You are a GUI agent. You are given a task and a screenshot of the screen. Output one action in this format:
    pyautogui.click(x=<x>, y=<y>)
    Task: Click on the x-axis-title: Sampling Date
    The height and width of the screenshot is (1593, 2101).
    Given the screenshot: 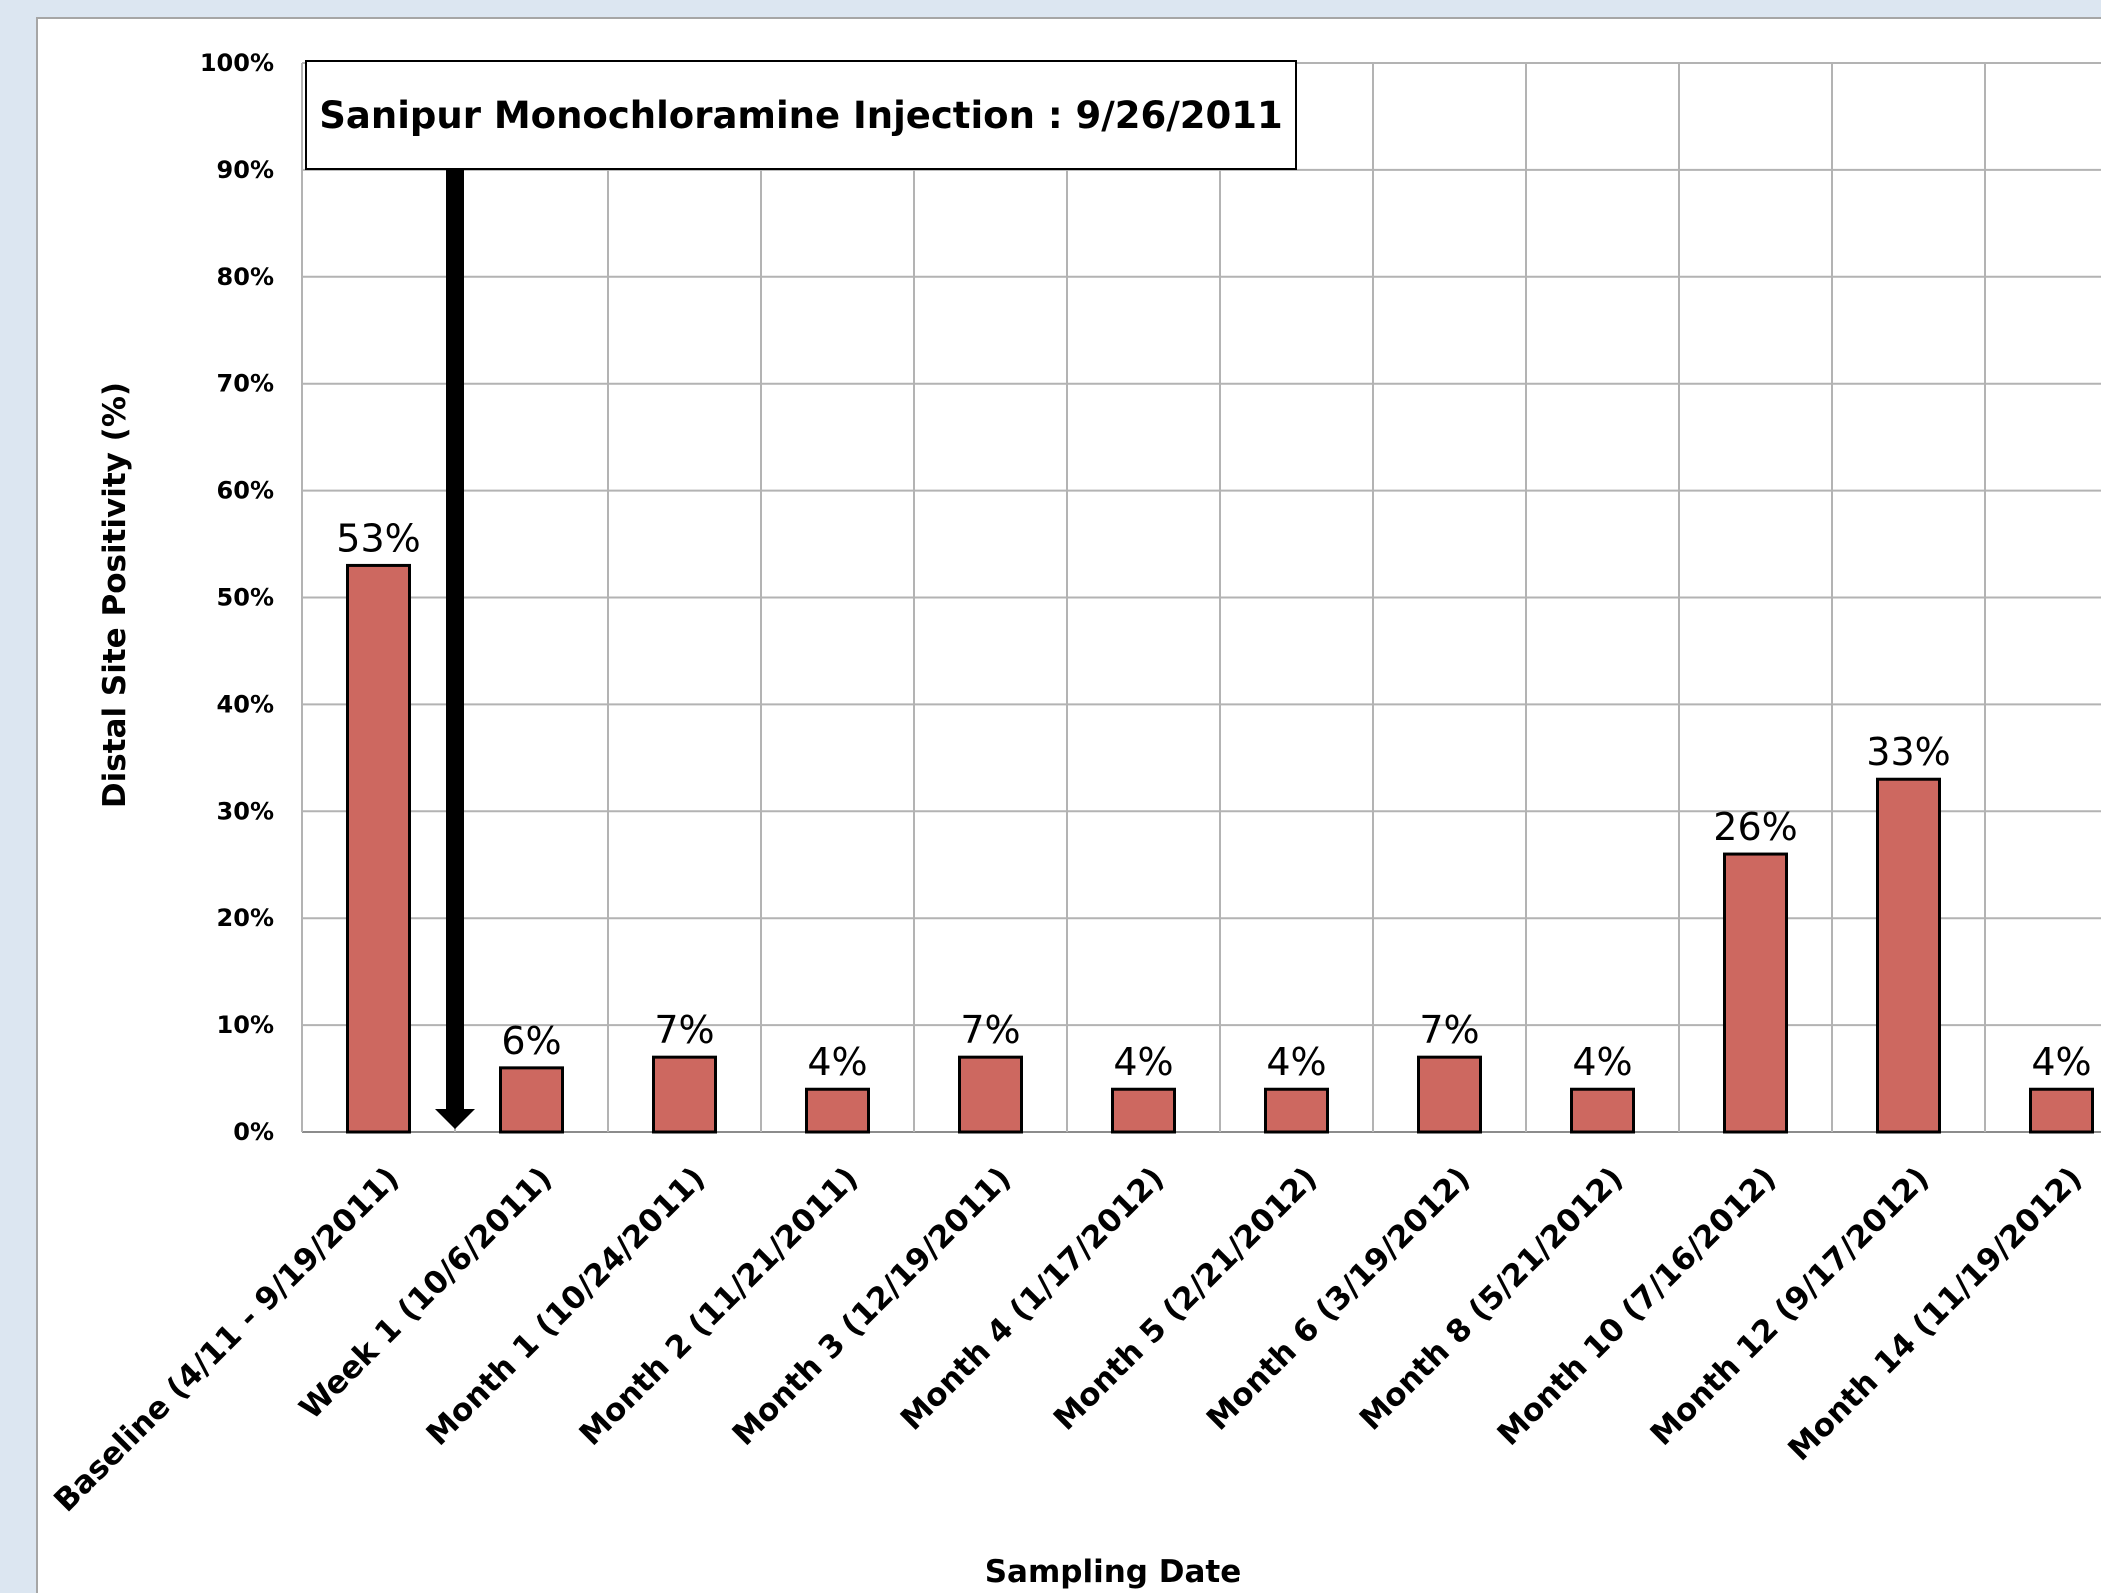 What is the action you would take?
    pyautogui.click(x=1113, y=1572)
    